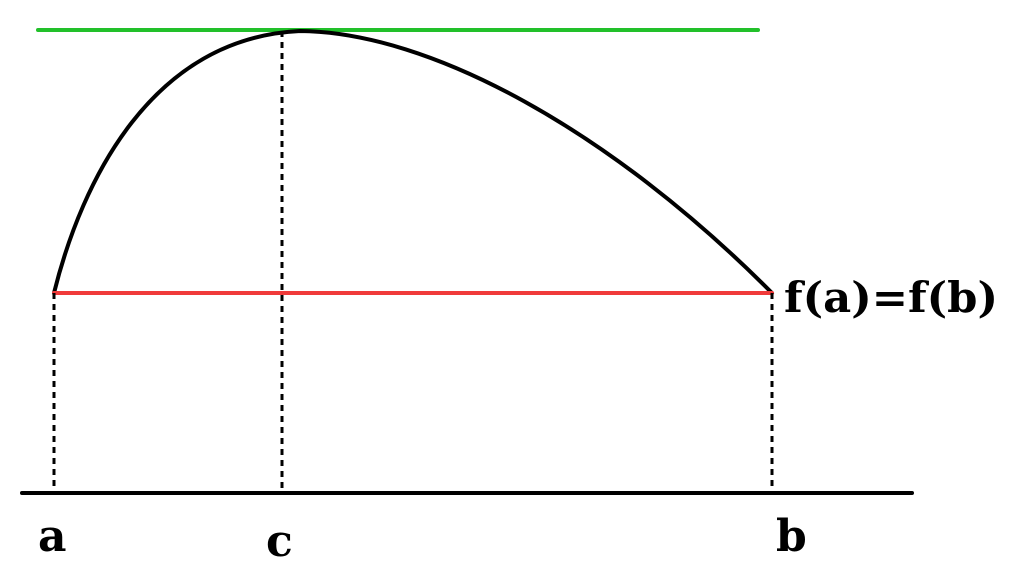  I want to click on point-b-label: b, so click(791, 536).